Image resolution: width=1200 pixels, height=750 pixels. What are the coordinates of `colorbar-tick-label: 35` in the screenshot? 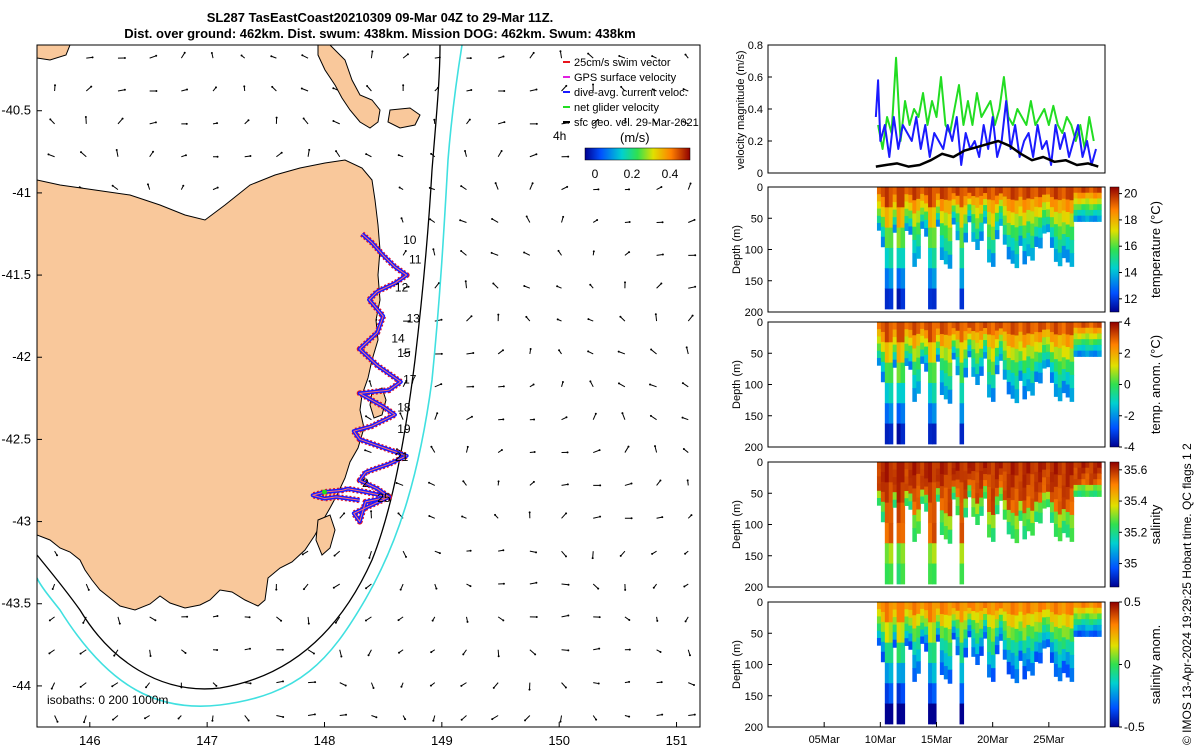 It's located at (1131, 564).